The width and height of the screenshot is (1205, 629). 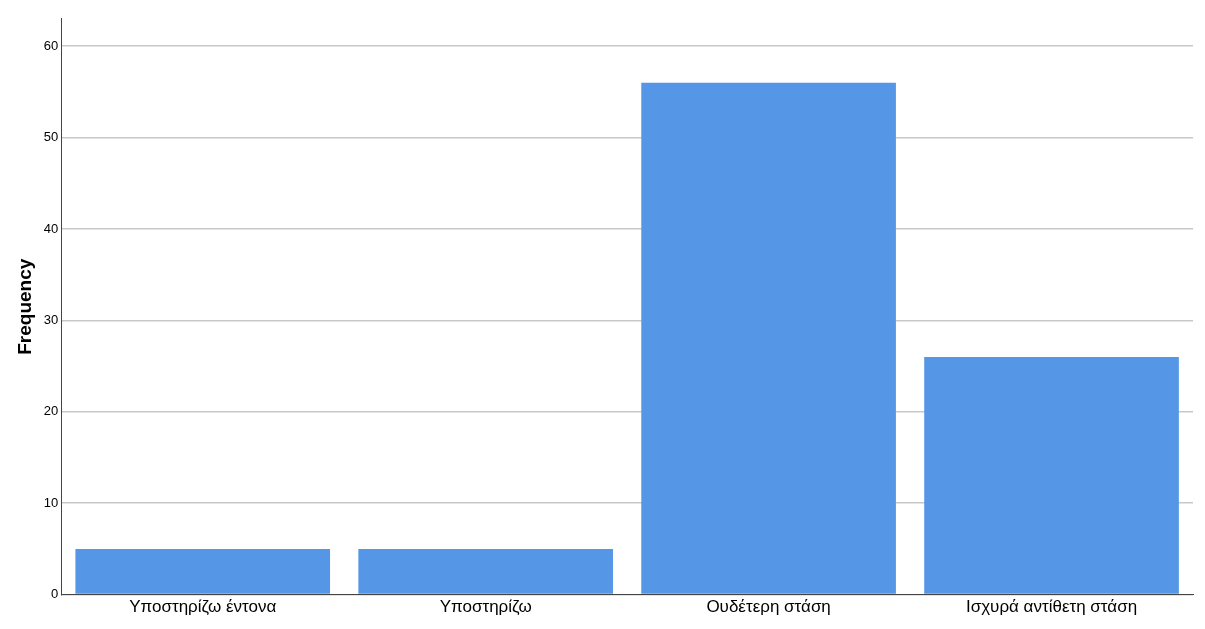 What do you see at coordinates (51, 411) in the screenshot?
I see `y-tick-label: 20` at bounding box center [51, 411].